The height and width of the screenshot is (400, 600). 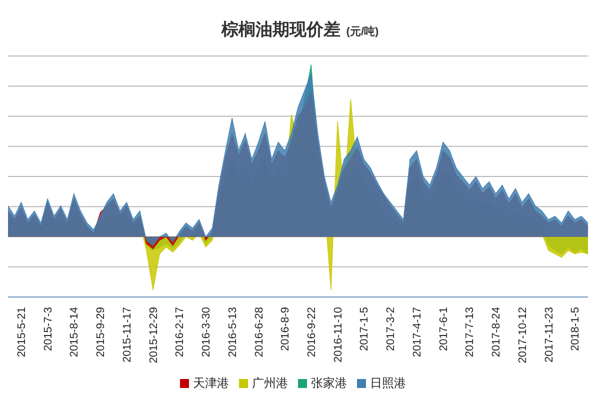 I want to click on x-tick-label: 2016-2-17, so click(x=180, y=332).